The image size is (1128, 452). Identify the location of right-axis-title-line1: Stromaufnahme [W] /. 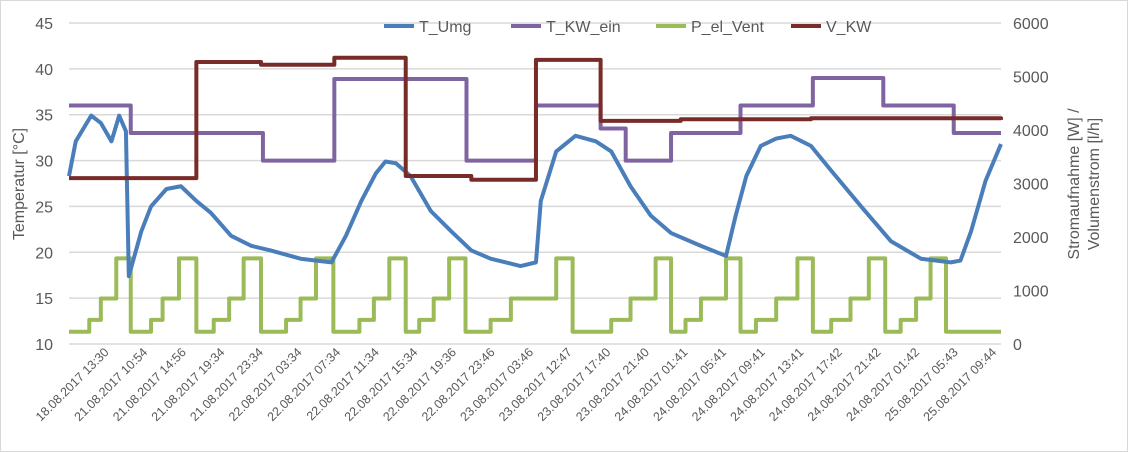
(1074, 184).